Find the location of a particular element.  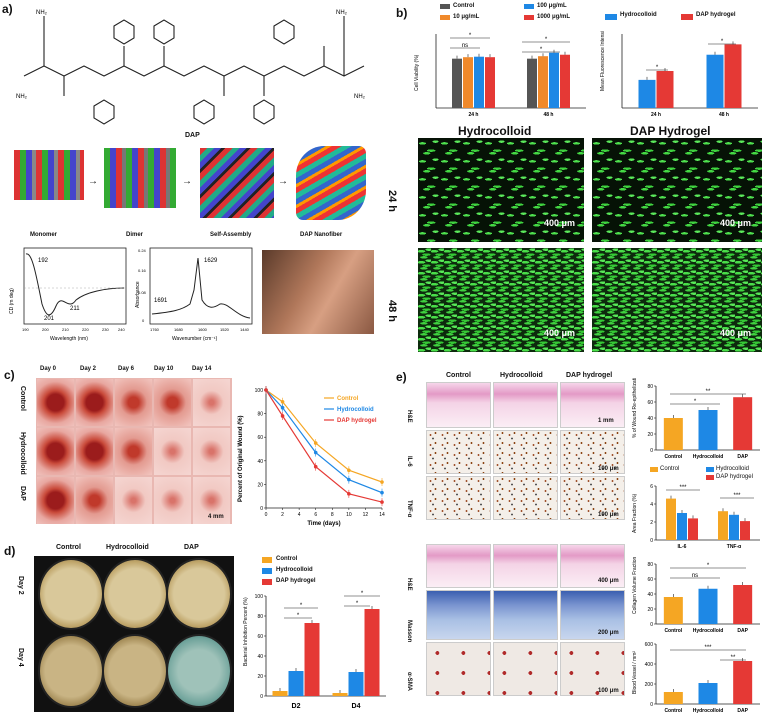

x-tick-label: 12 is located at coordinates (366, 515).